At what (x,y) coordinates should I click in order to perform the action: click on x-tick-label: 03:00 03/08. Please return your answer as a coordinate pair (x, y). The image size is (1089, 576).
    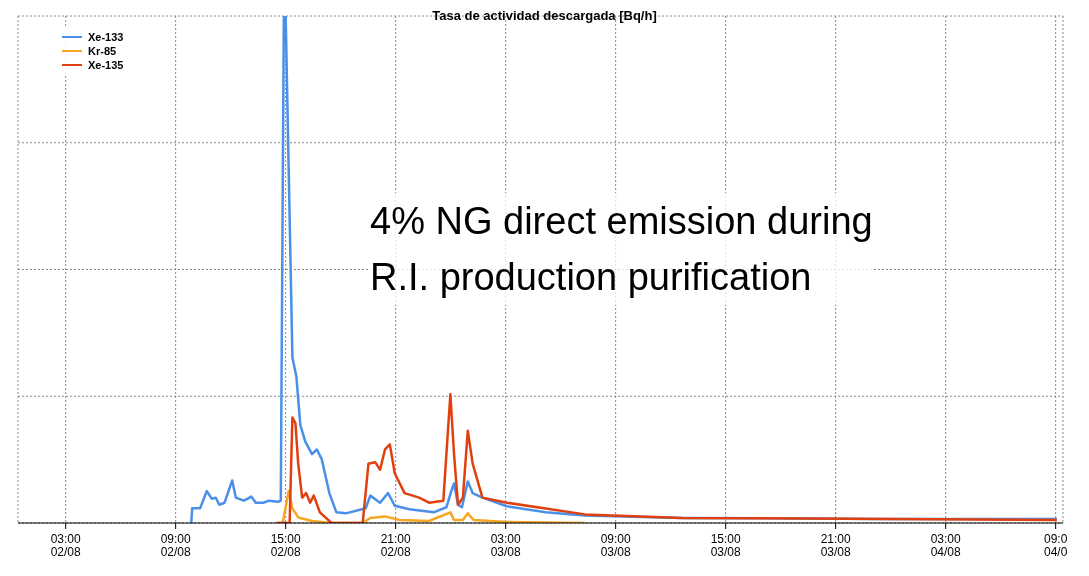
    Looking at the image, I should click on (506, 545).